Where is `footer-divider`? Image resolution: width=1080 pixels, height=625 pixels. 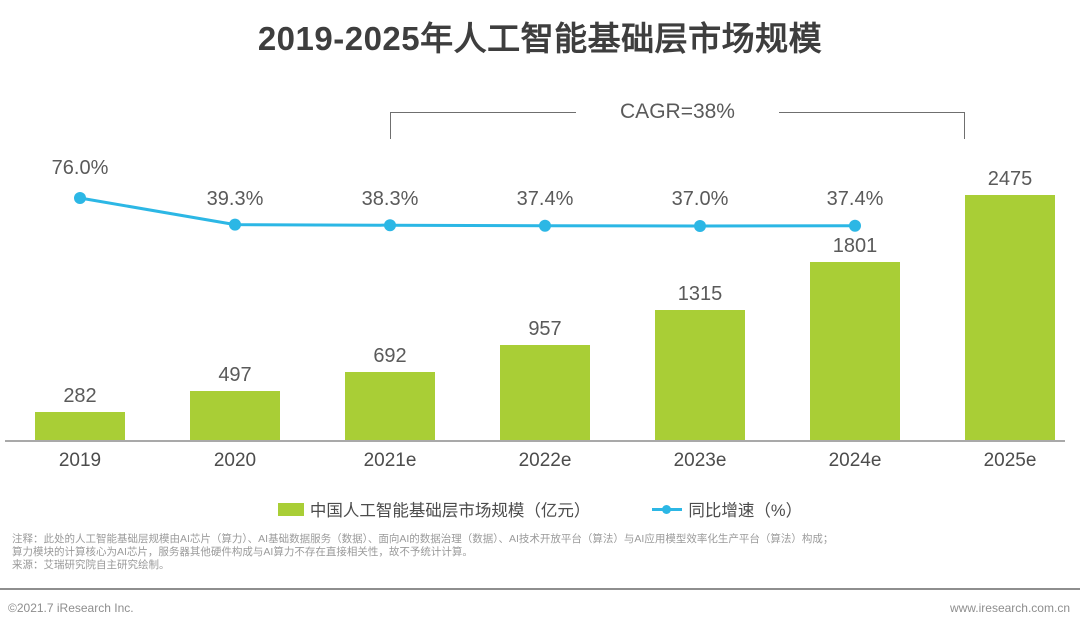
footer-divider is located at coordinates (540, 589).